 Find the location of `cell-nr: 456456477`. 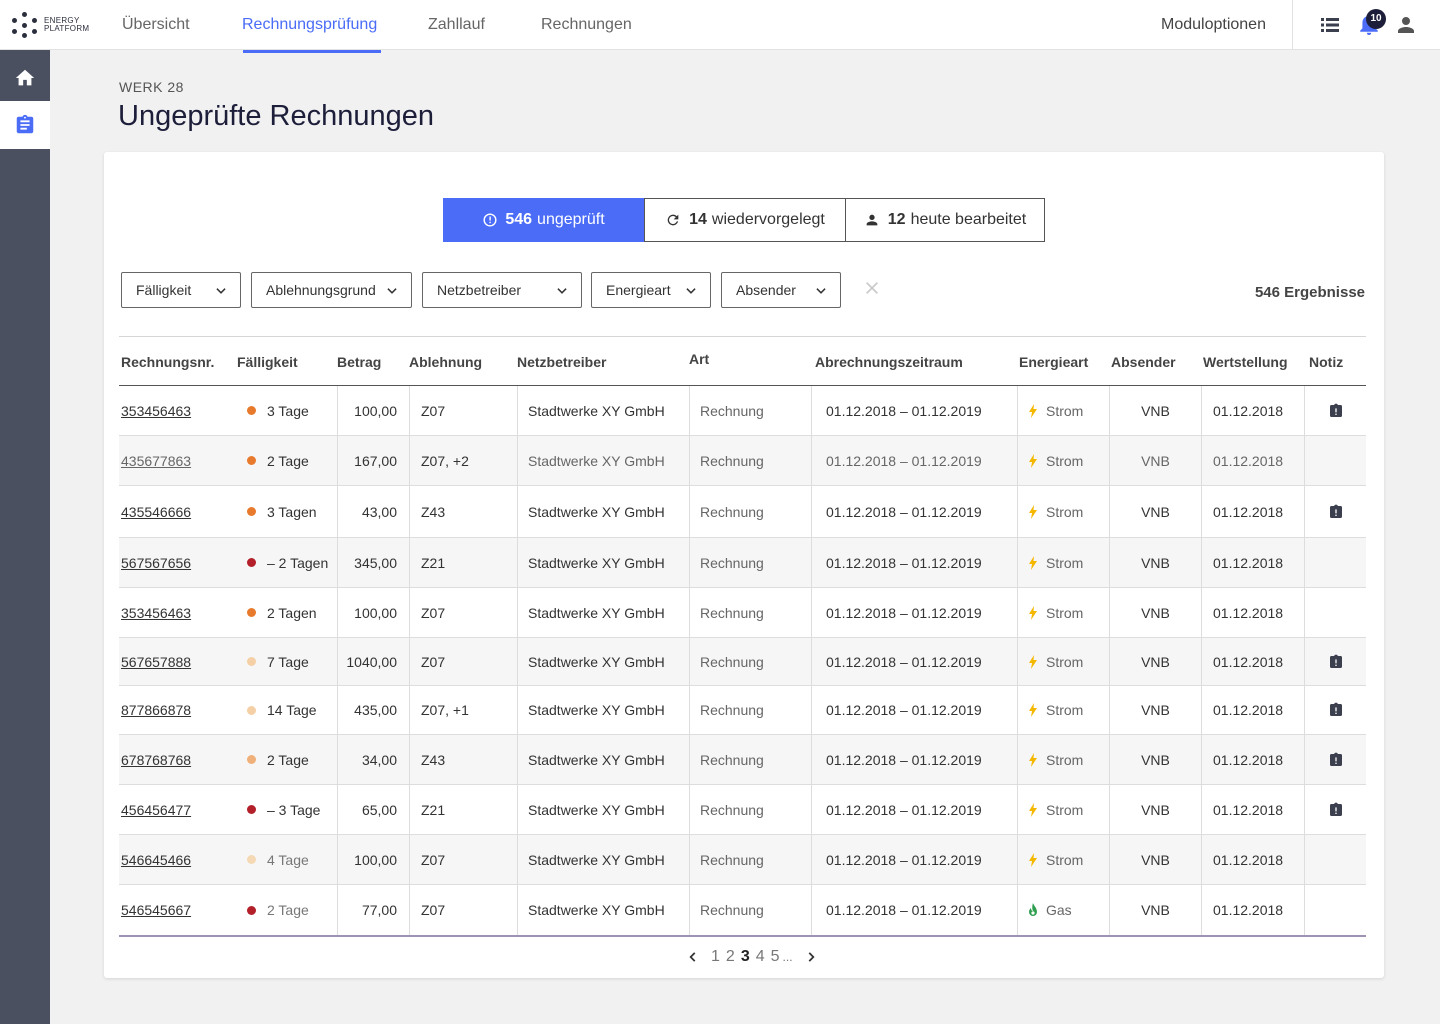

cell-nr: 456456477 is located at coordinates (176, 809).